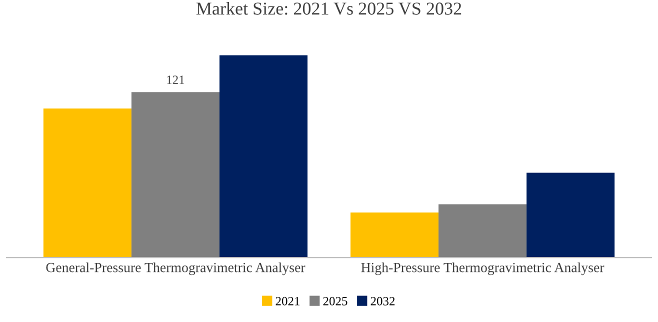  I want to click on chart-title: Market Size: 2021 Vs 2025 VS 2032, so click(329, 8).